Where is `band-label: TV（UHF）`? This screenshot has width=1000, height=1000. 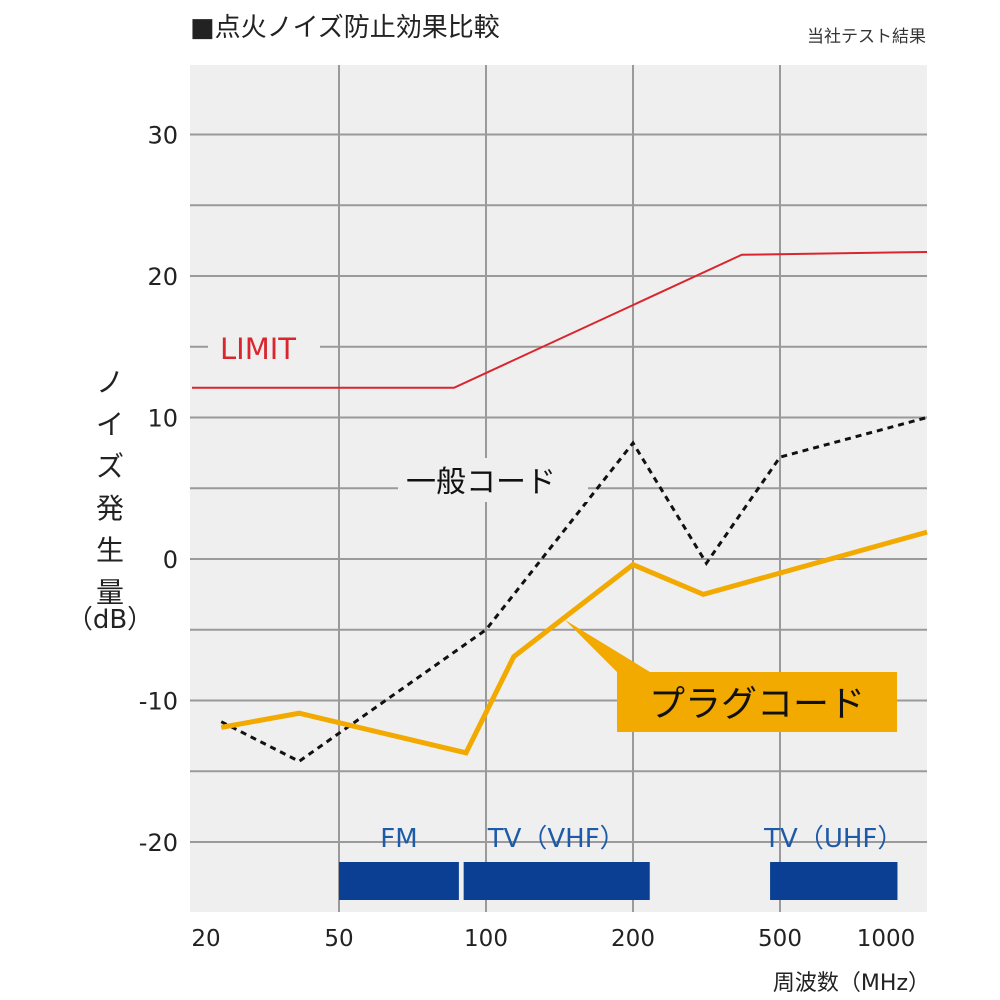 band-label: TV（UHF） is located at coordinates (833, 839).